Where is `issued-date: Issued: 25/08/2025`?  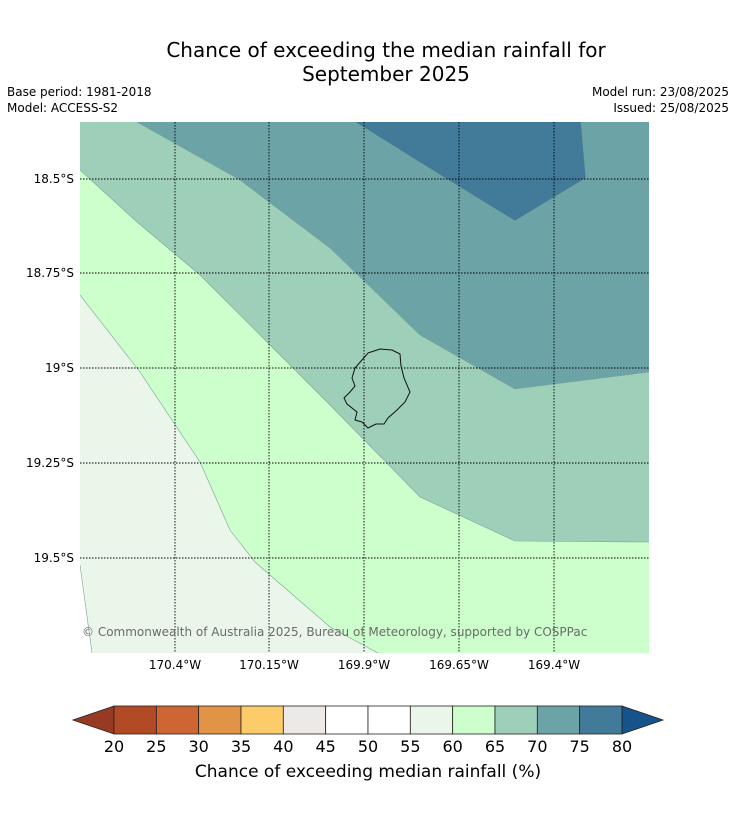
issued-date: Issued: 25/08/2025 is located at coordinates (671, 108).